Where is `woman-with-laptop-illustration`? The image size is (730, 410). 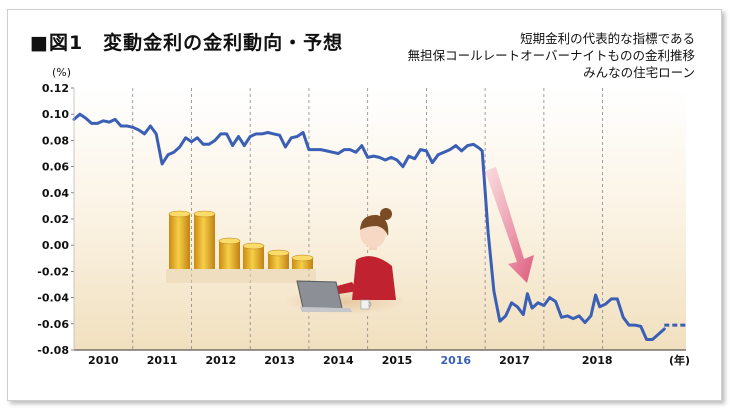
woman-with-laptop-illustration is located at coordinates (345, 261).